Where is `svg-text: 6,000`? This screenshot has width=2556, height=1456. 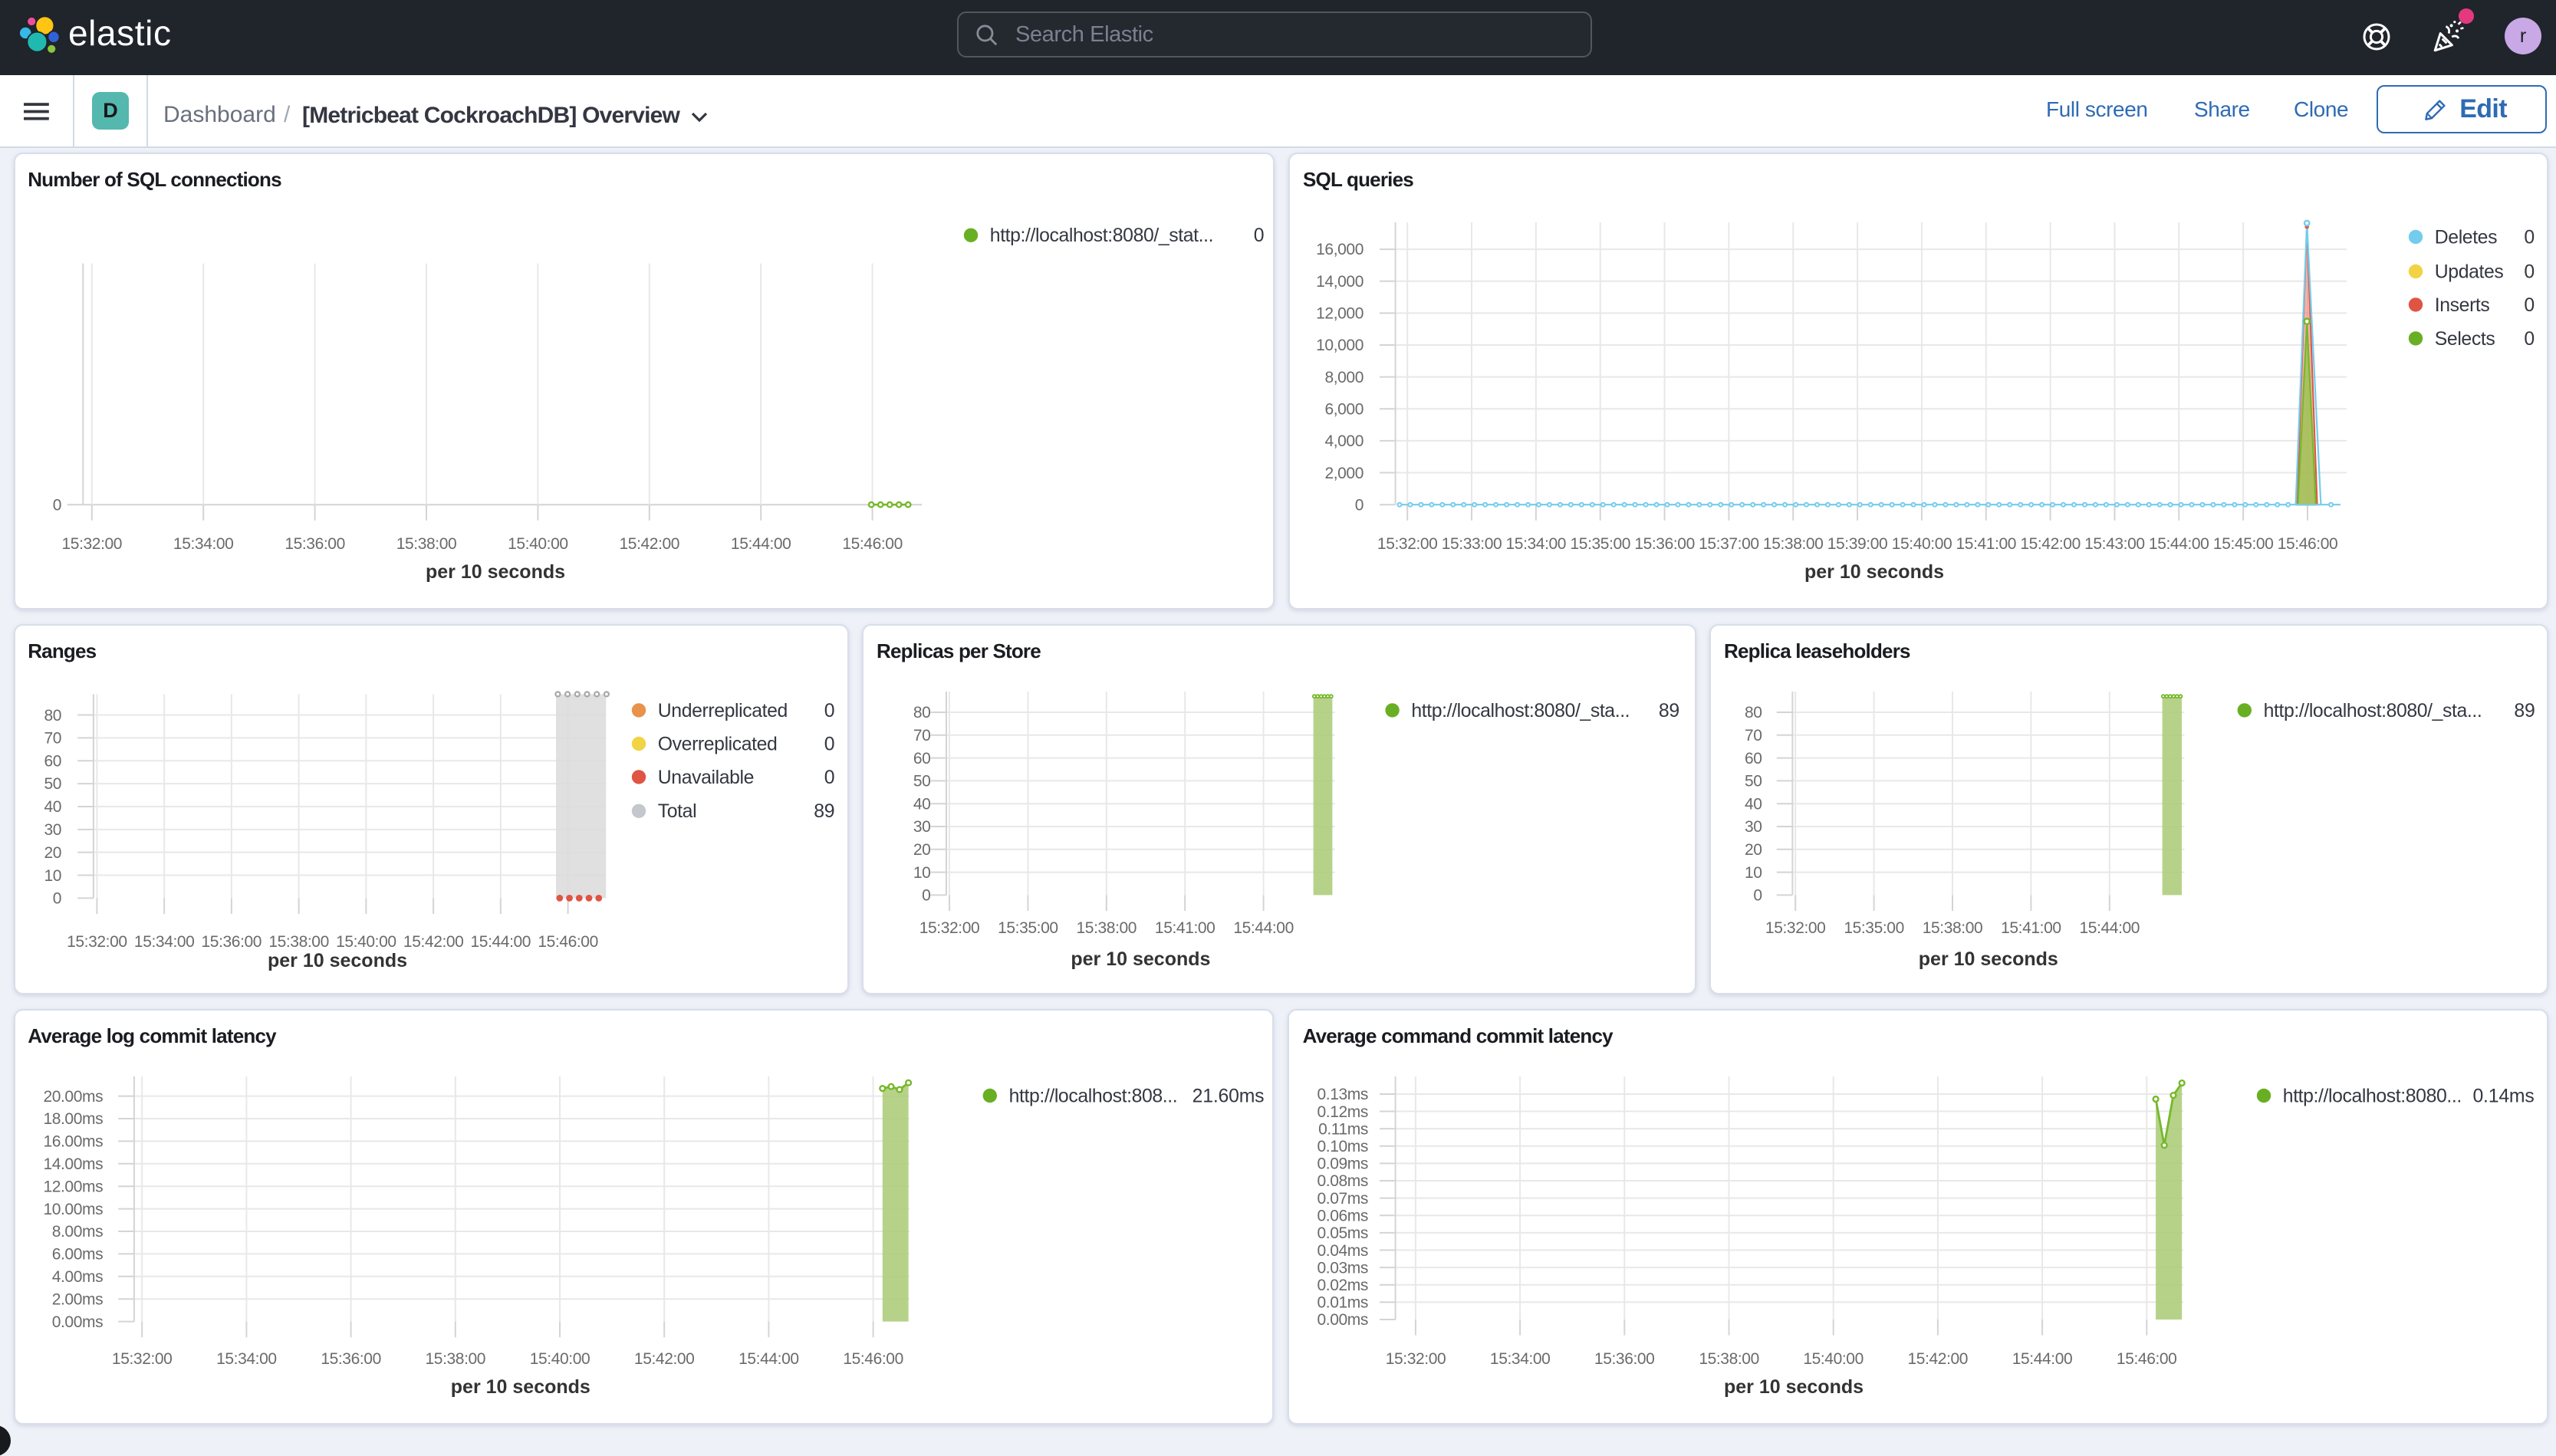
svg-text: 6,000 is located at coordinates (1344, 410).